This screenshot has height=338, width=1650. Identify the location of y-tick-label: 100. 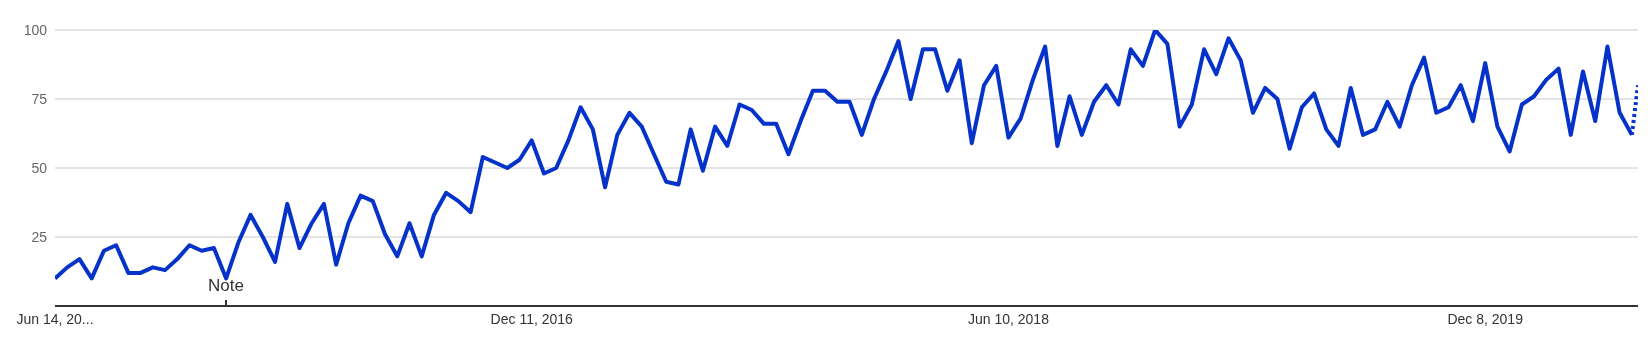
(35, 29).